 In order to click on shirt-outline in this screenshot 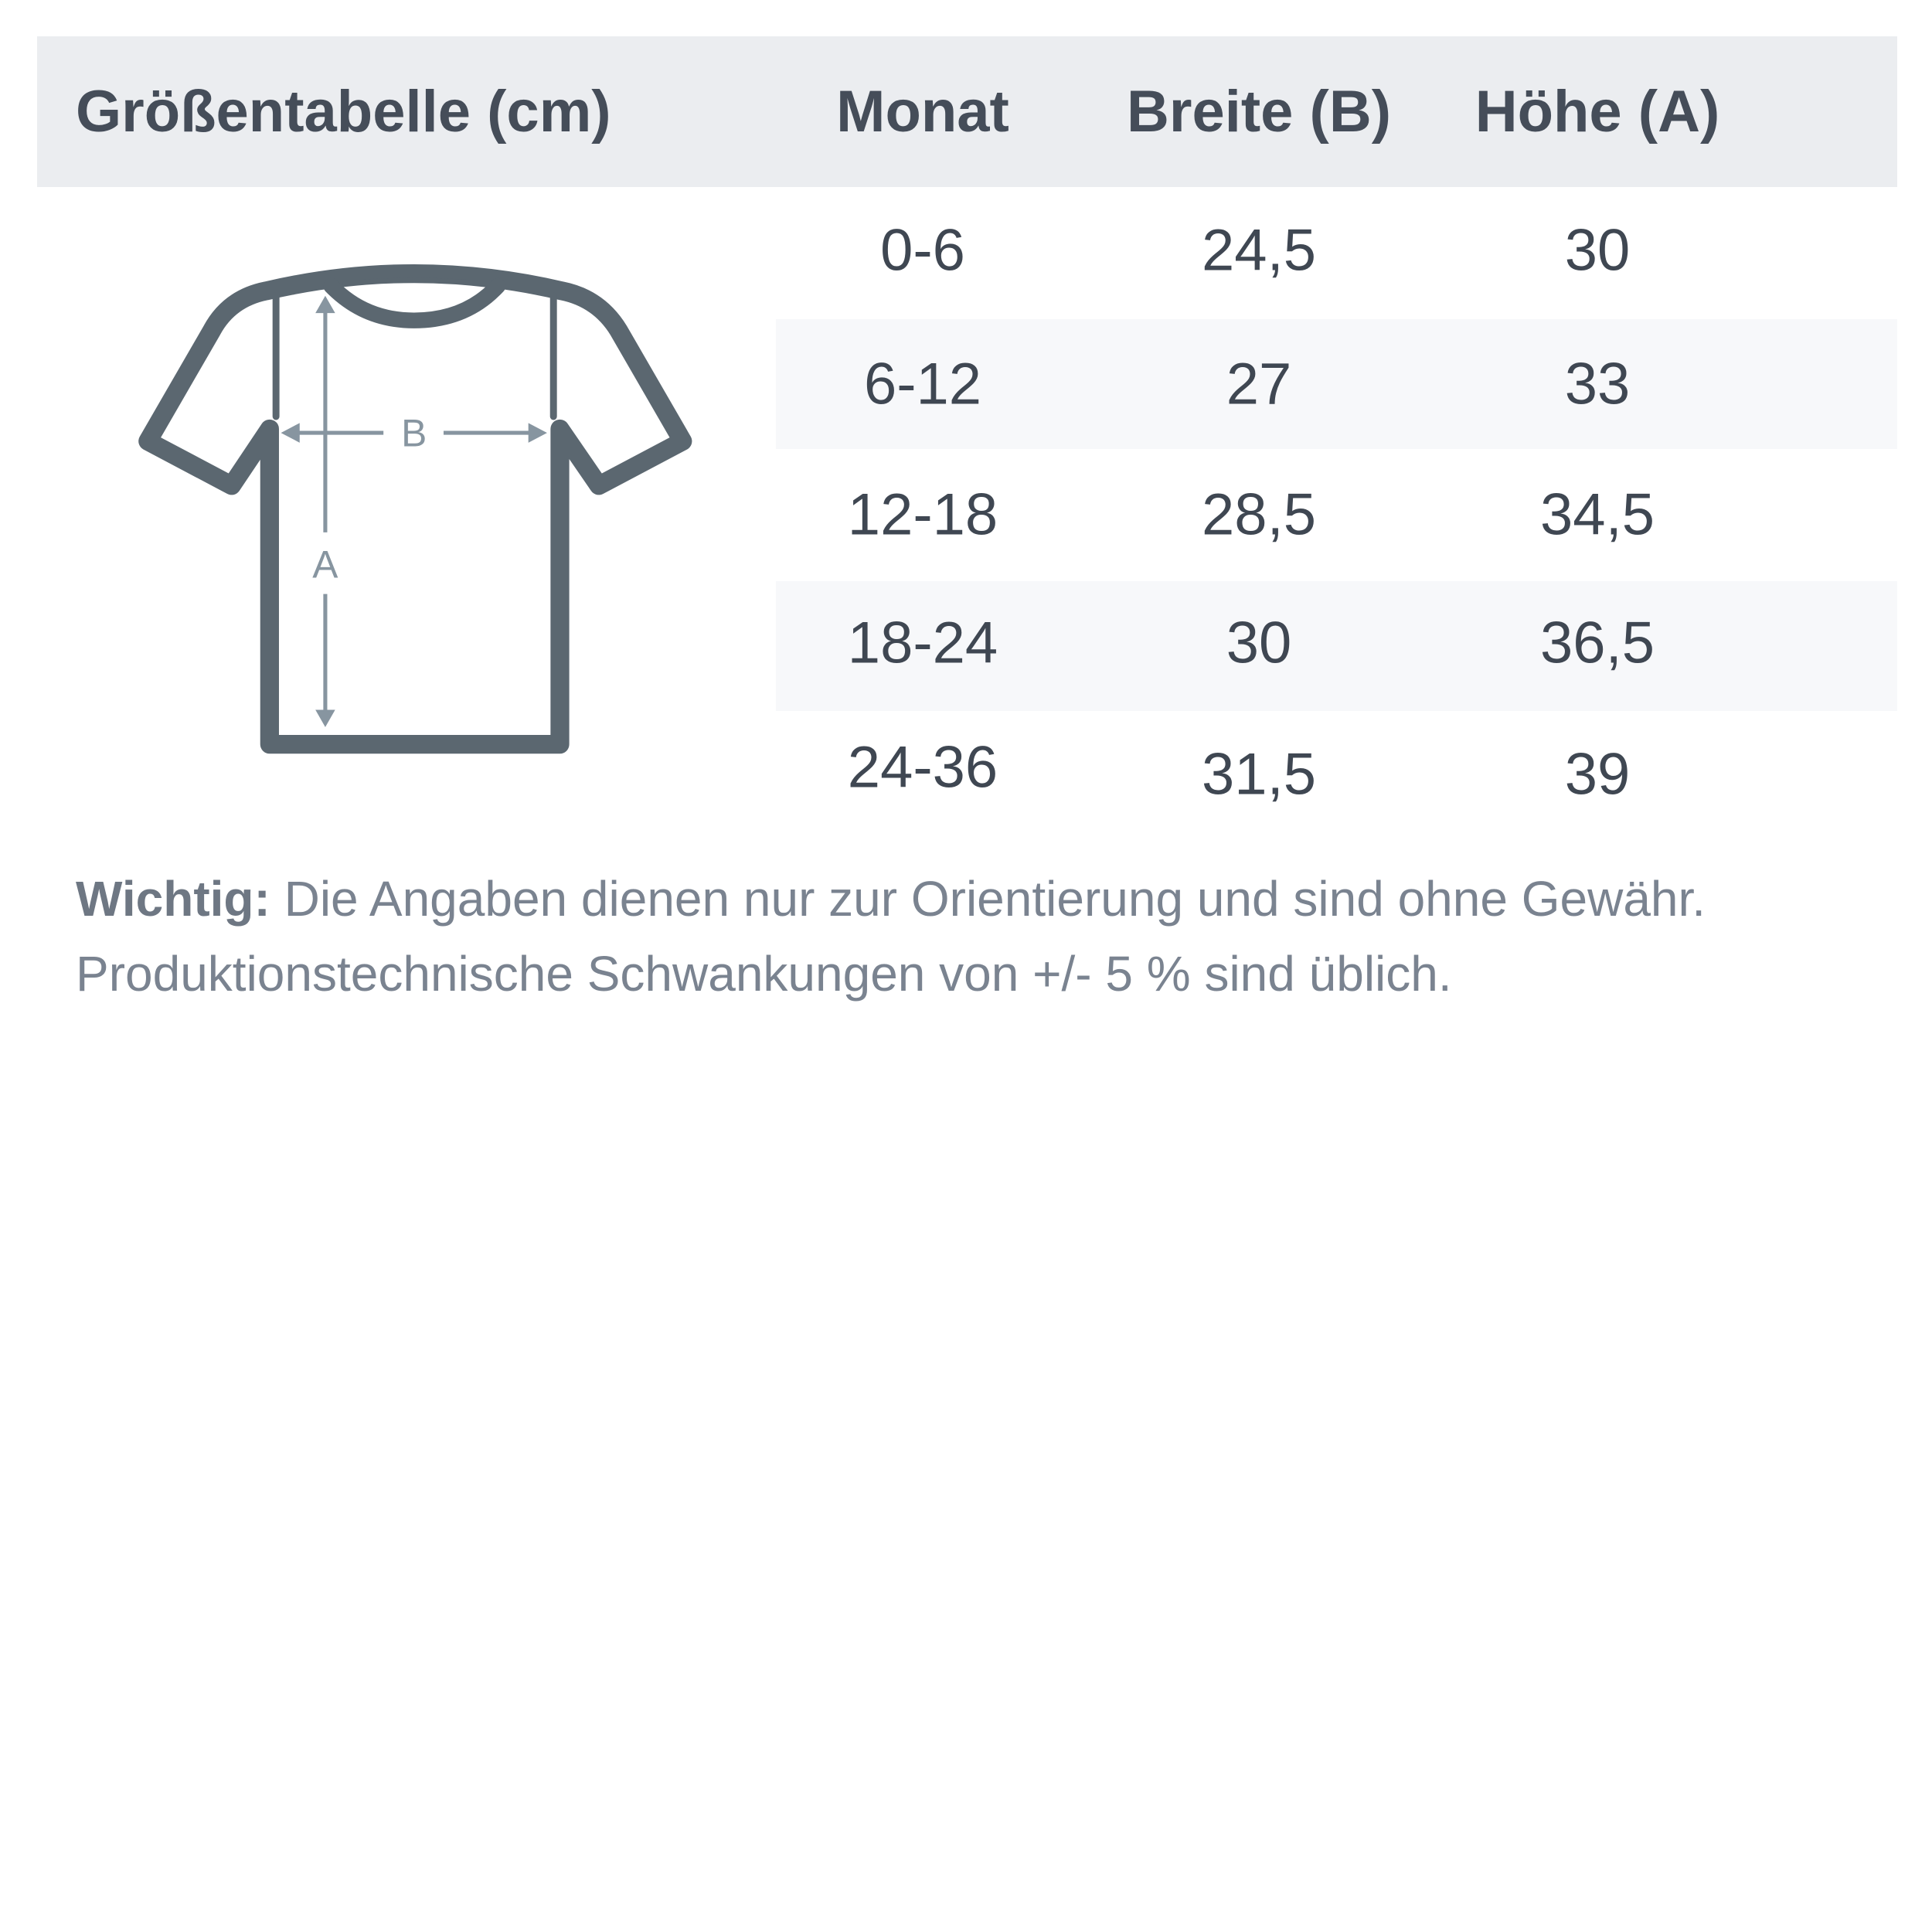, I will do `click(415, 509)`.